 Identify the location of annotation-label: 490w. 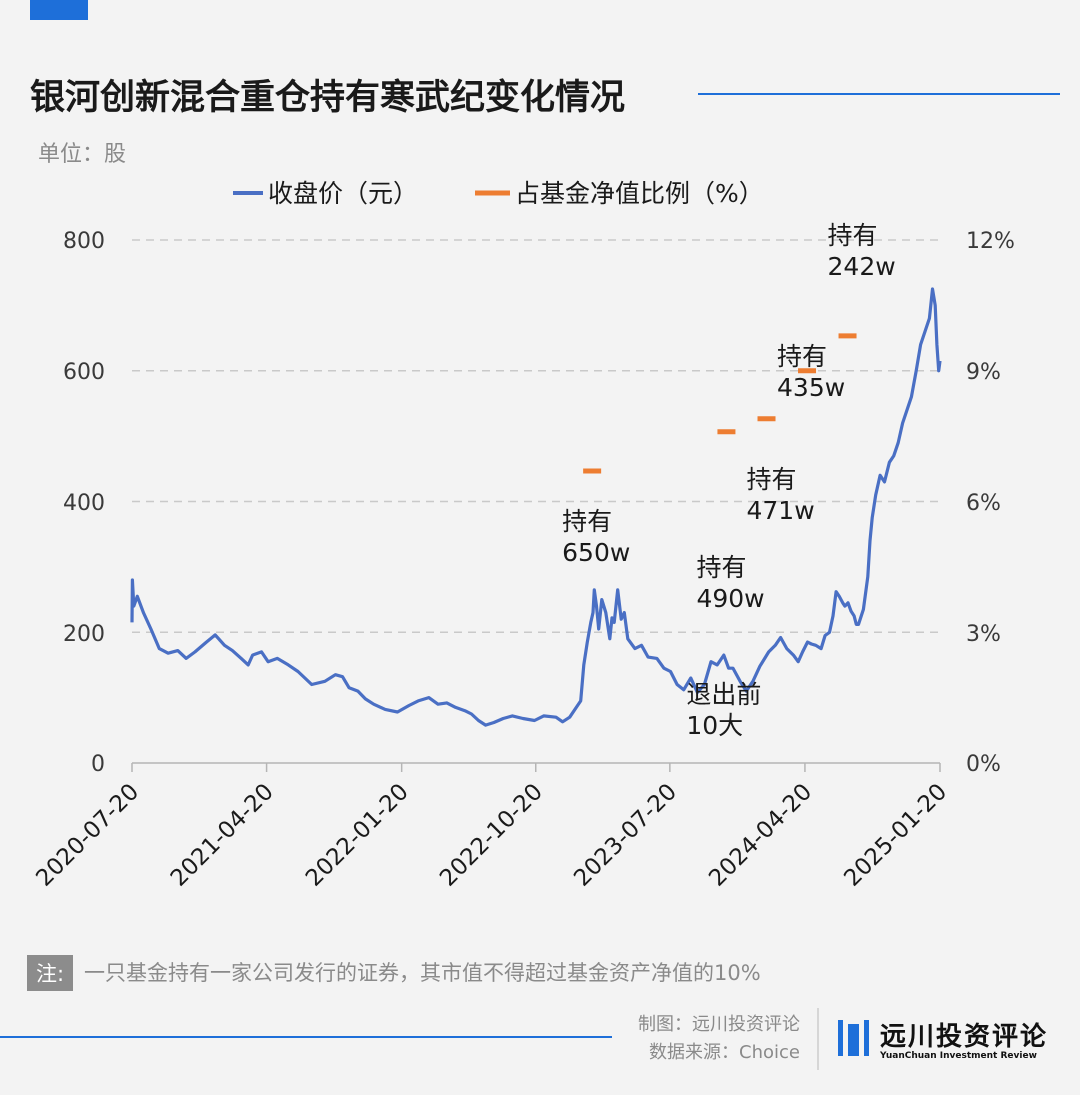
(730, 598).